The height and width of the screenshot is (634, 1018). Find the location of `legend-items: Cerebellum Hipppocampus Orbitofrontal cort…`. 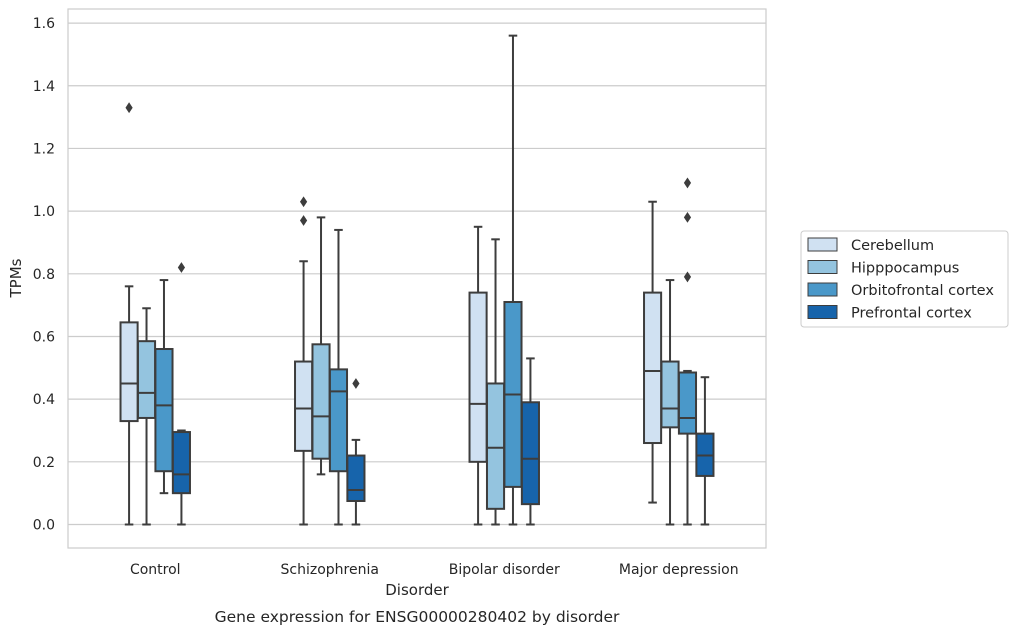

legend-items: Cerebellum Hipppocampus Orbitofrontal cort… is located at coordinates (900, 279).